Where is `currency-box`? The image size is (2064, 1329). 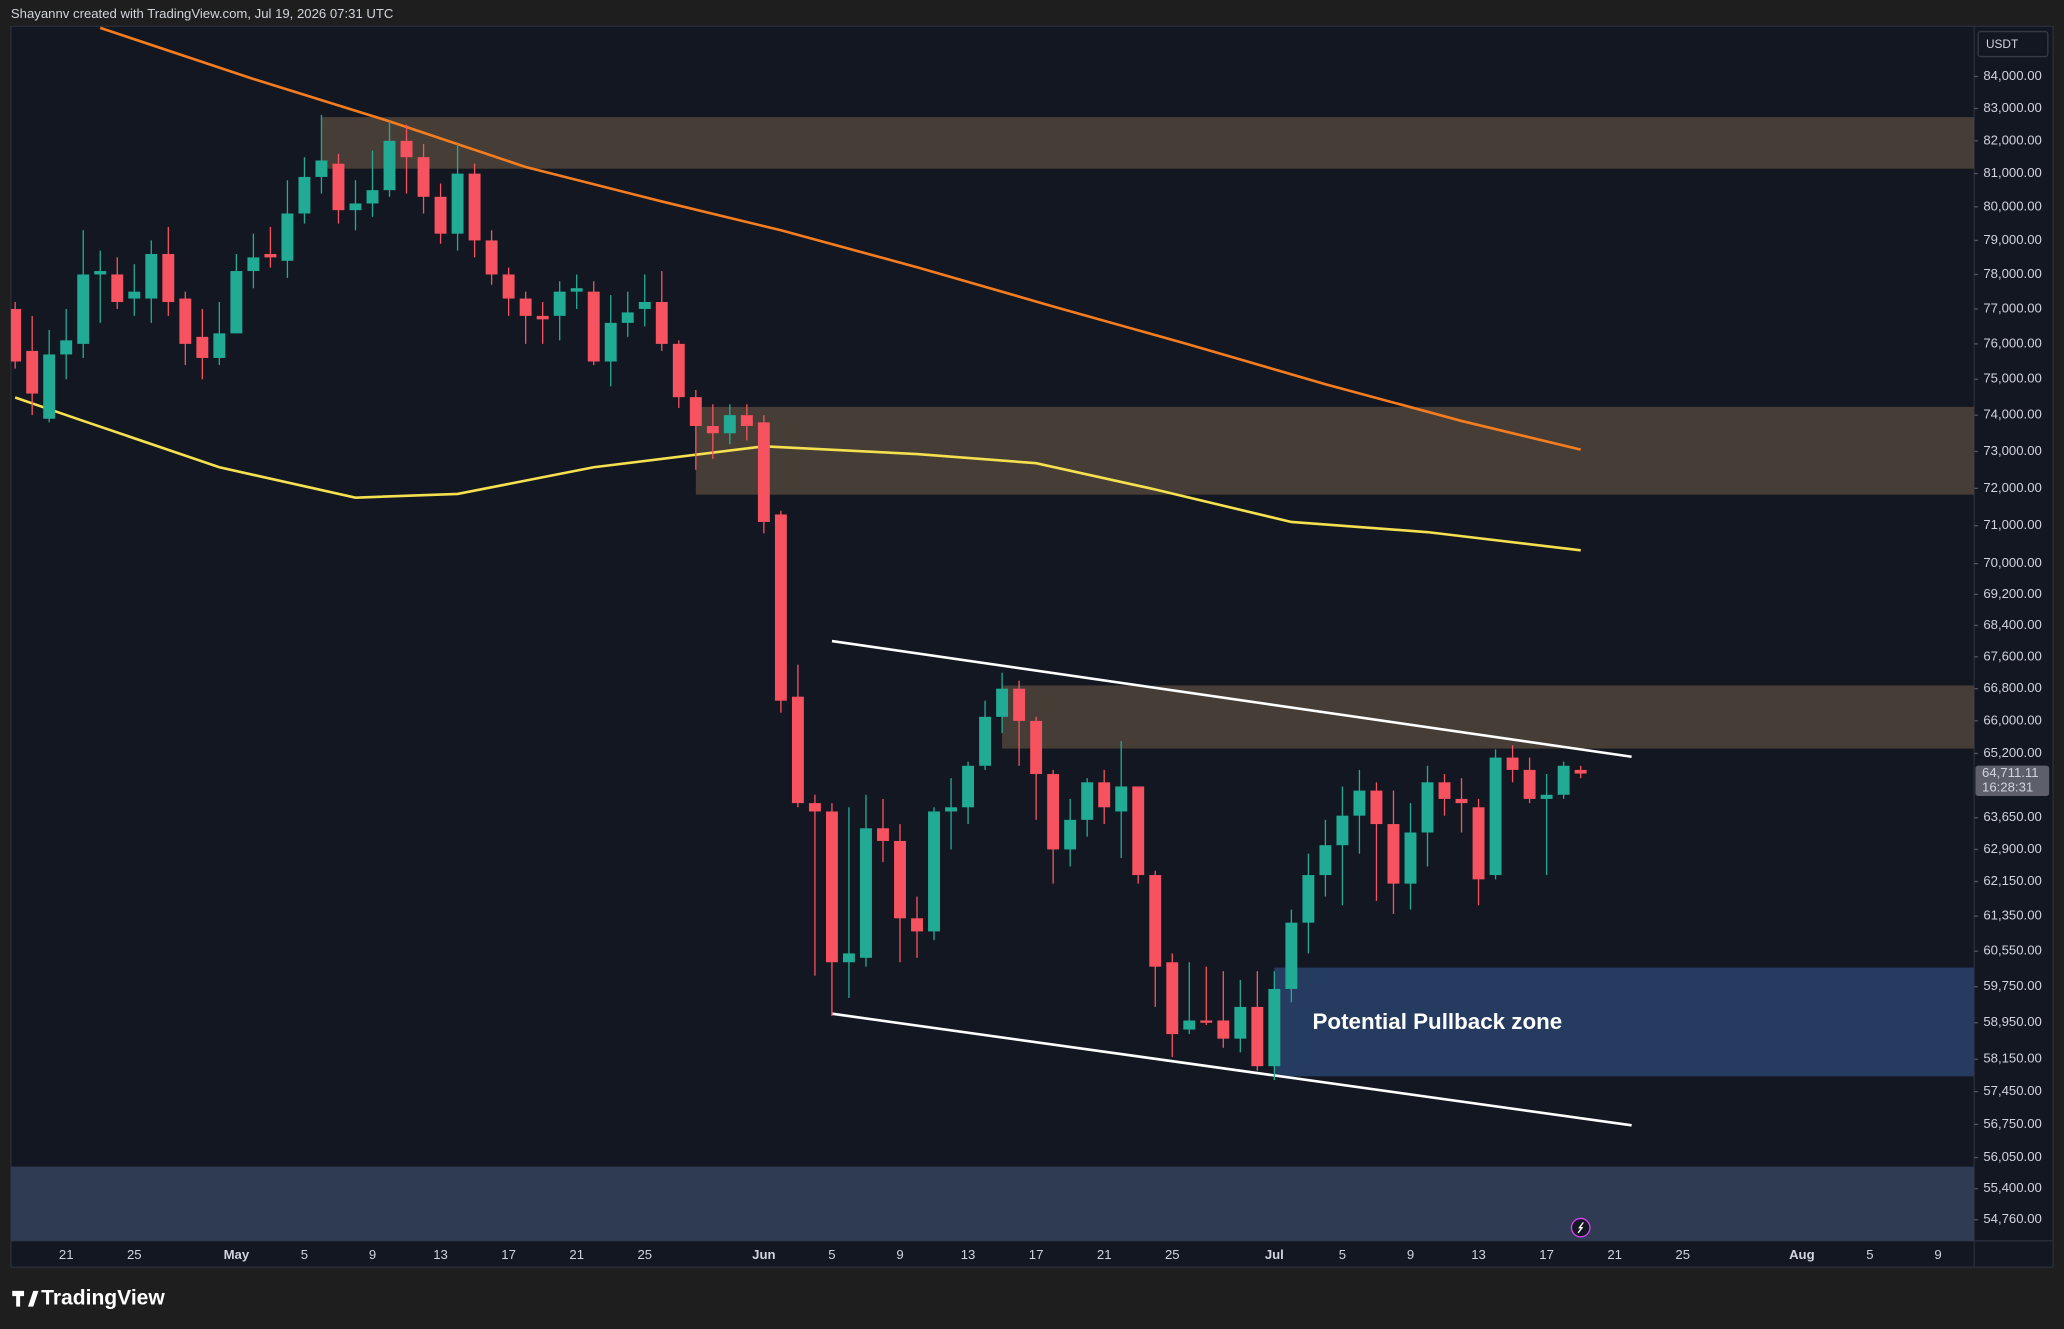 currency-box is located at coordinates (2013, 44).